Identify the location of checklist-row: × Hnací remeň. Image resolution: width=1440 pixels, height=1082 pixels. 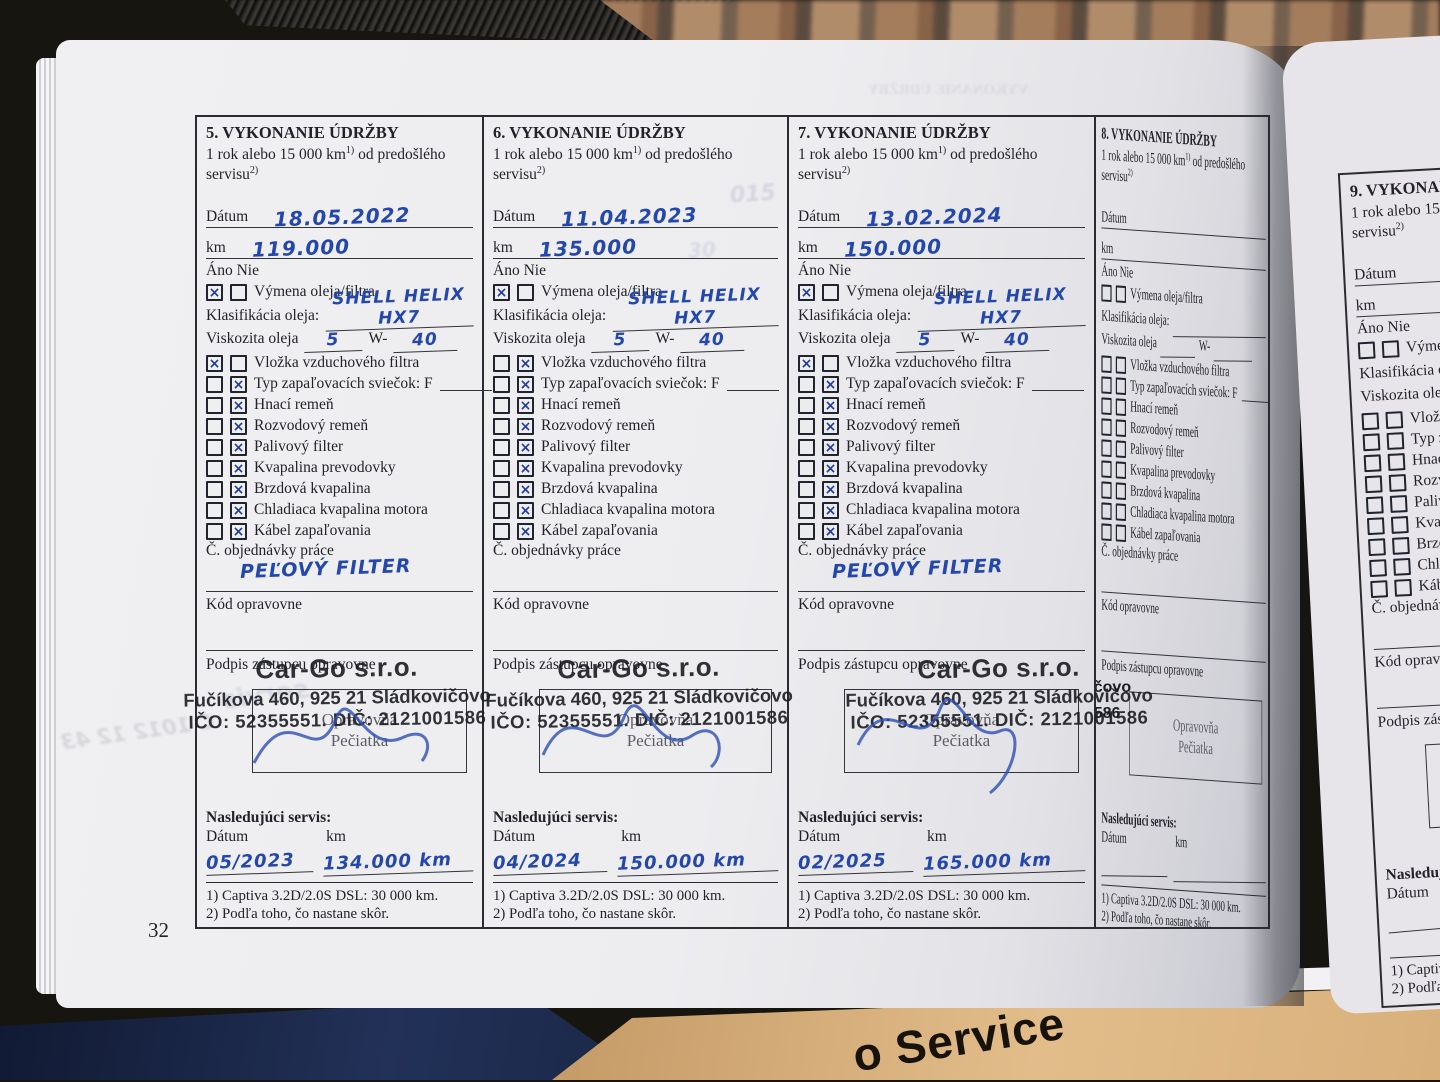
(339, 405).